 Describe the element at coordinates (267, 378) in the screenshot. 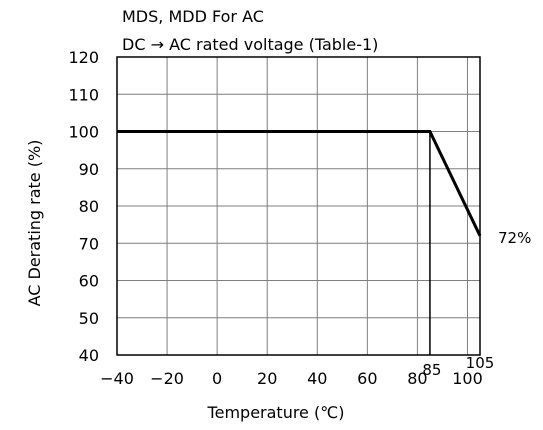

I see `x-tick-label: 20` at that location.